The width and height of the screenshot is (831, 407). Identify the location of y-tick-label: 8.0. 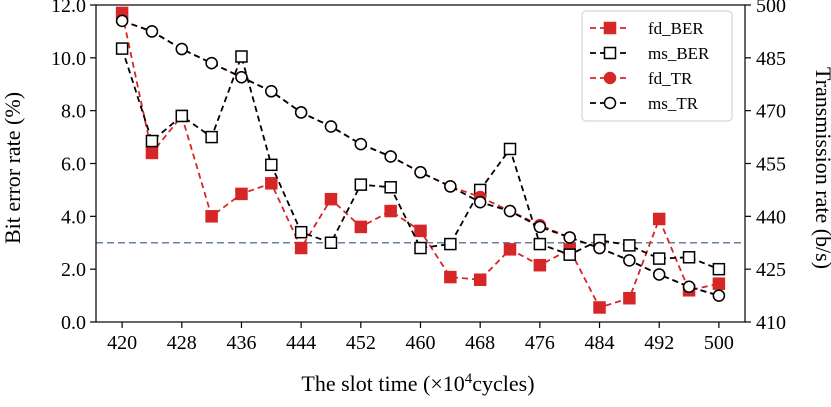
(73, 112).